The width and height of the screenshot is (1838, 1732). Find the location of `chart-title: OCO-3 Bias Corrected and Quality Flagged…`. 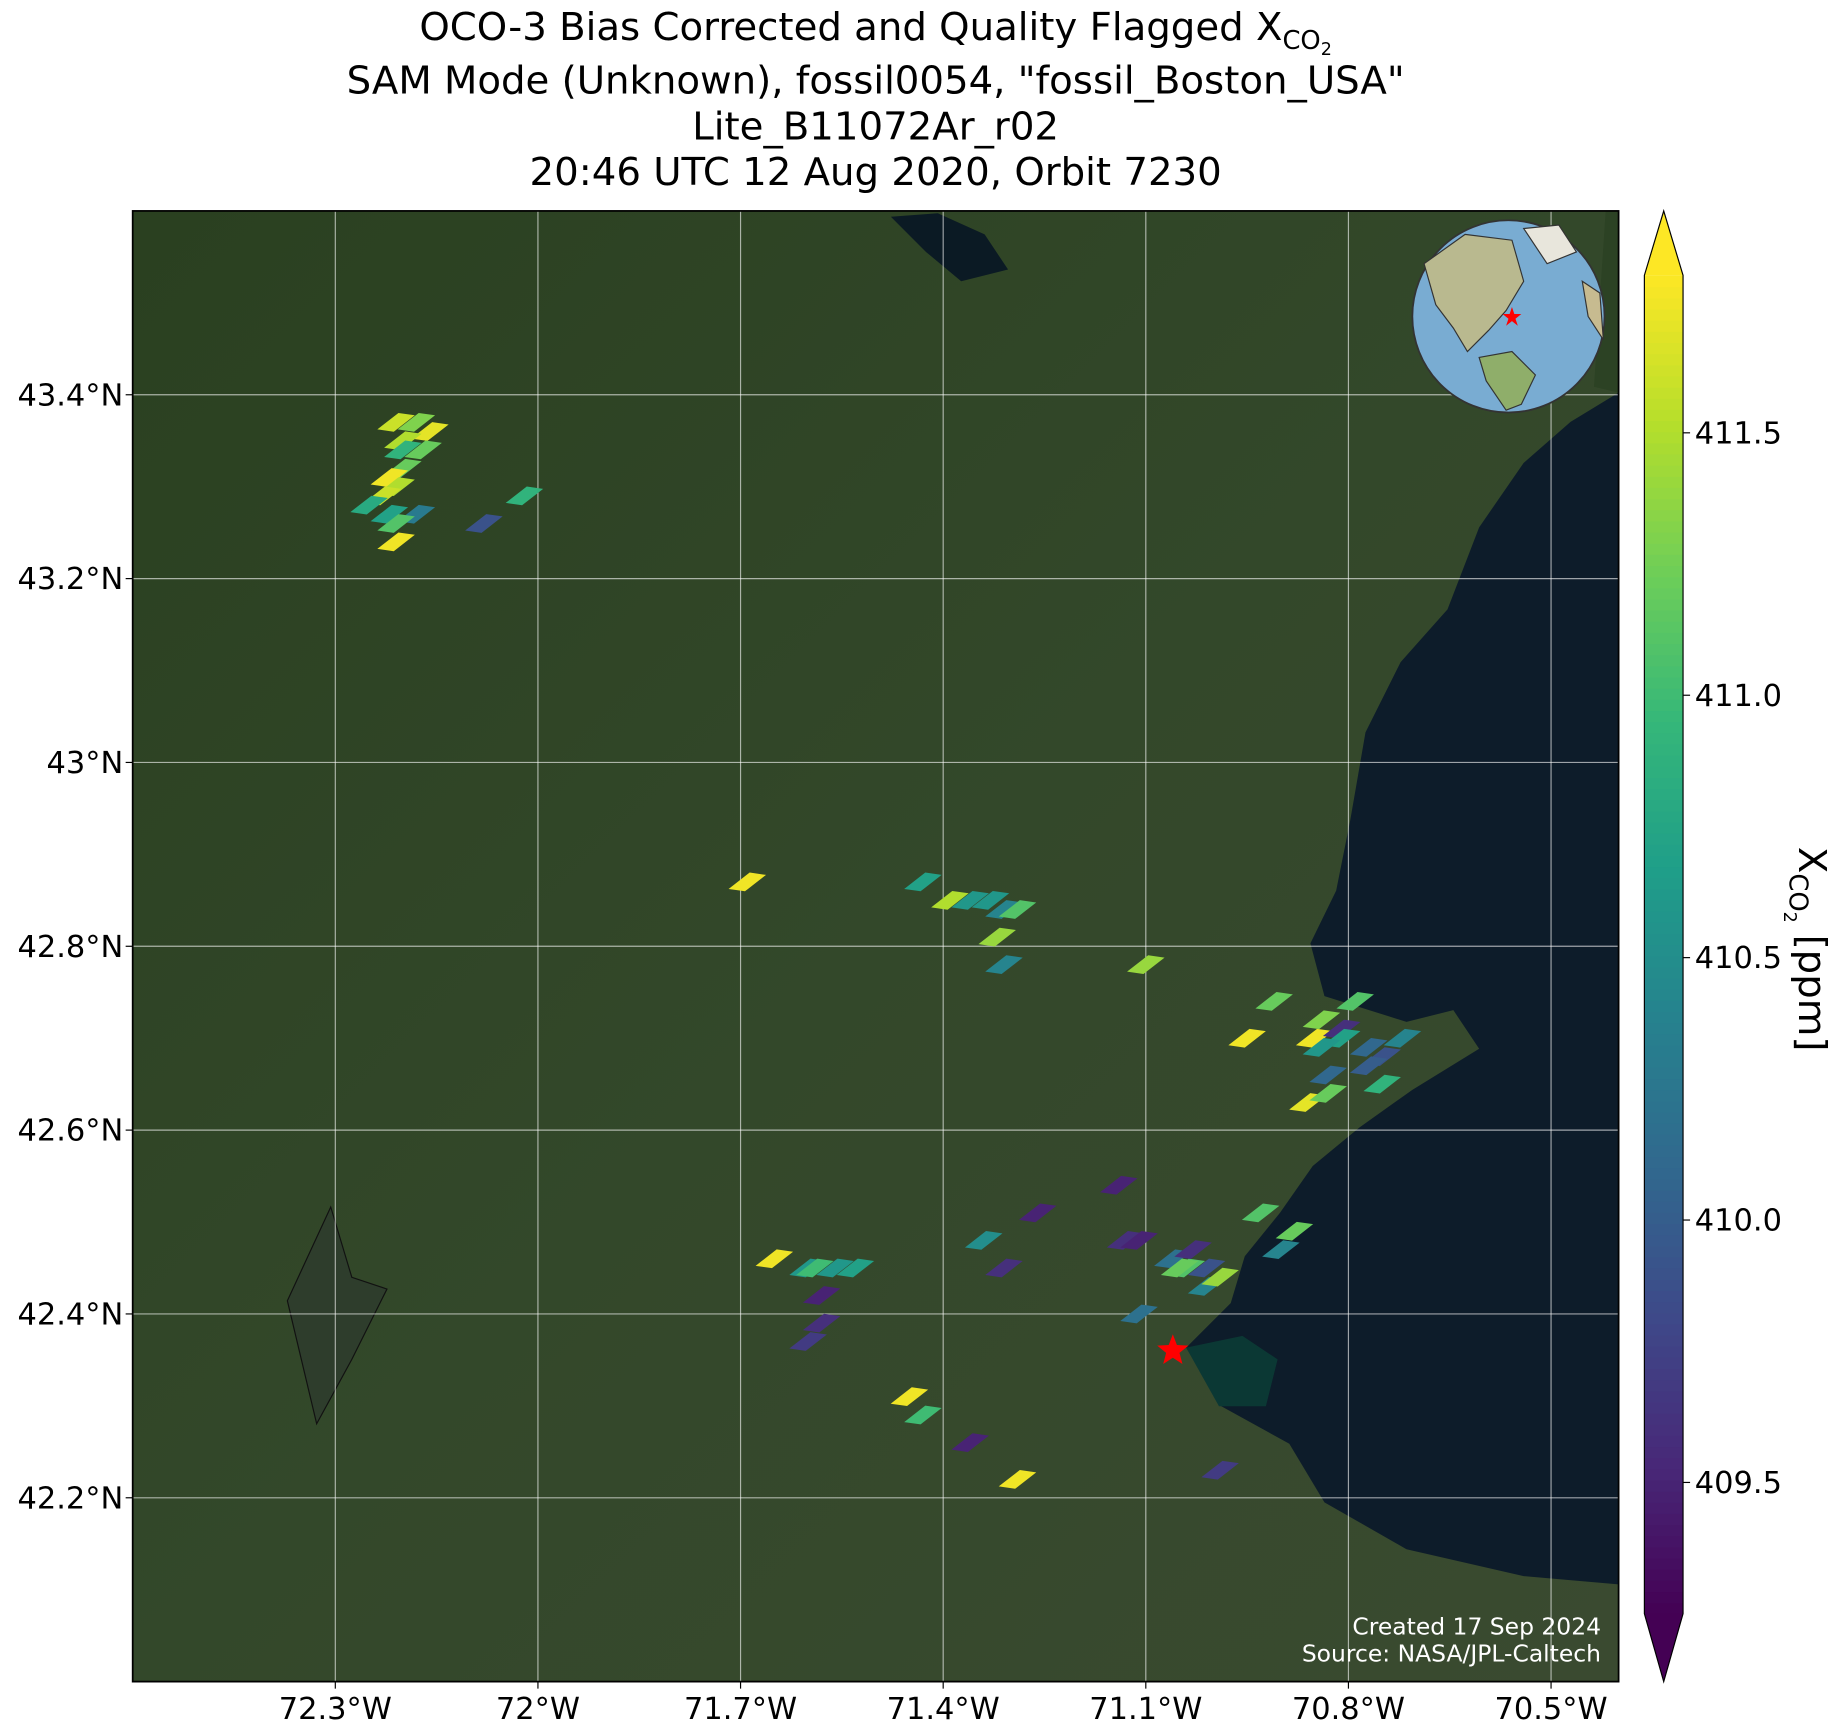

chart-title: OCO-3 Bias Corrected and Quality Flagged… is located at coordinates (875, 32).